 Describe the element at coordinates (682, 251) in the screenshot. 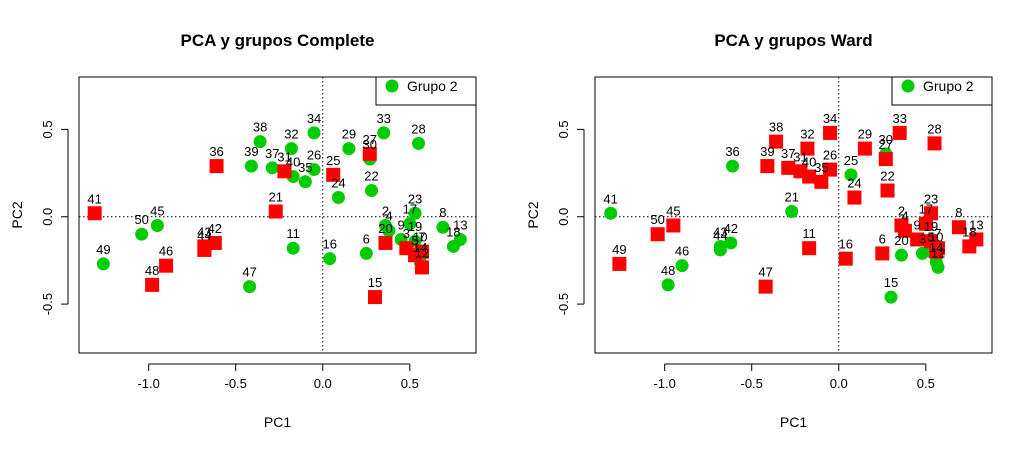

I see `point-label: 46` at that location.